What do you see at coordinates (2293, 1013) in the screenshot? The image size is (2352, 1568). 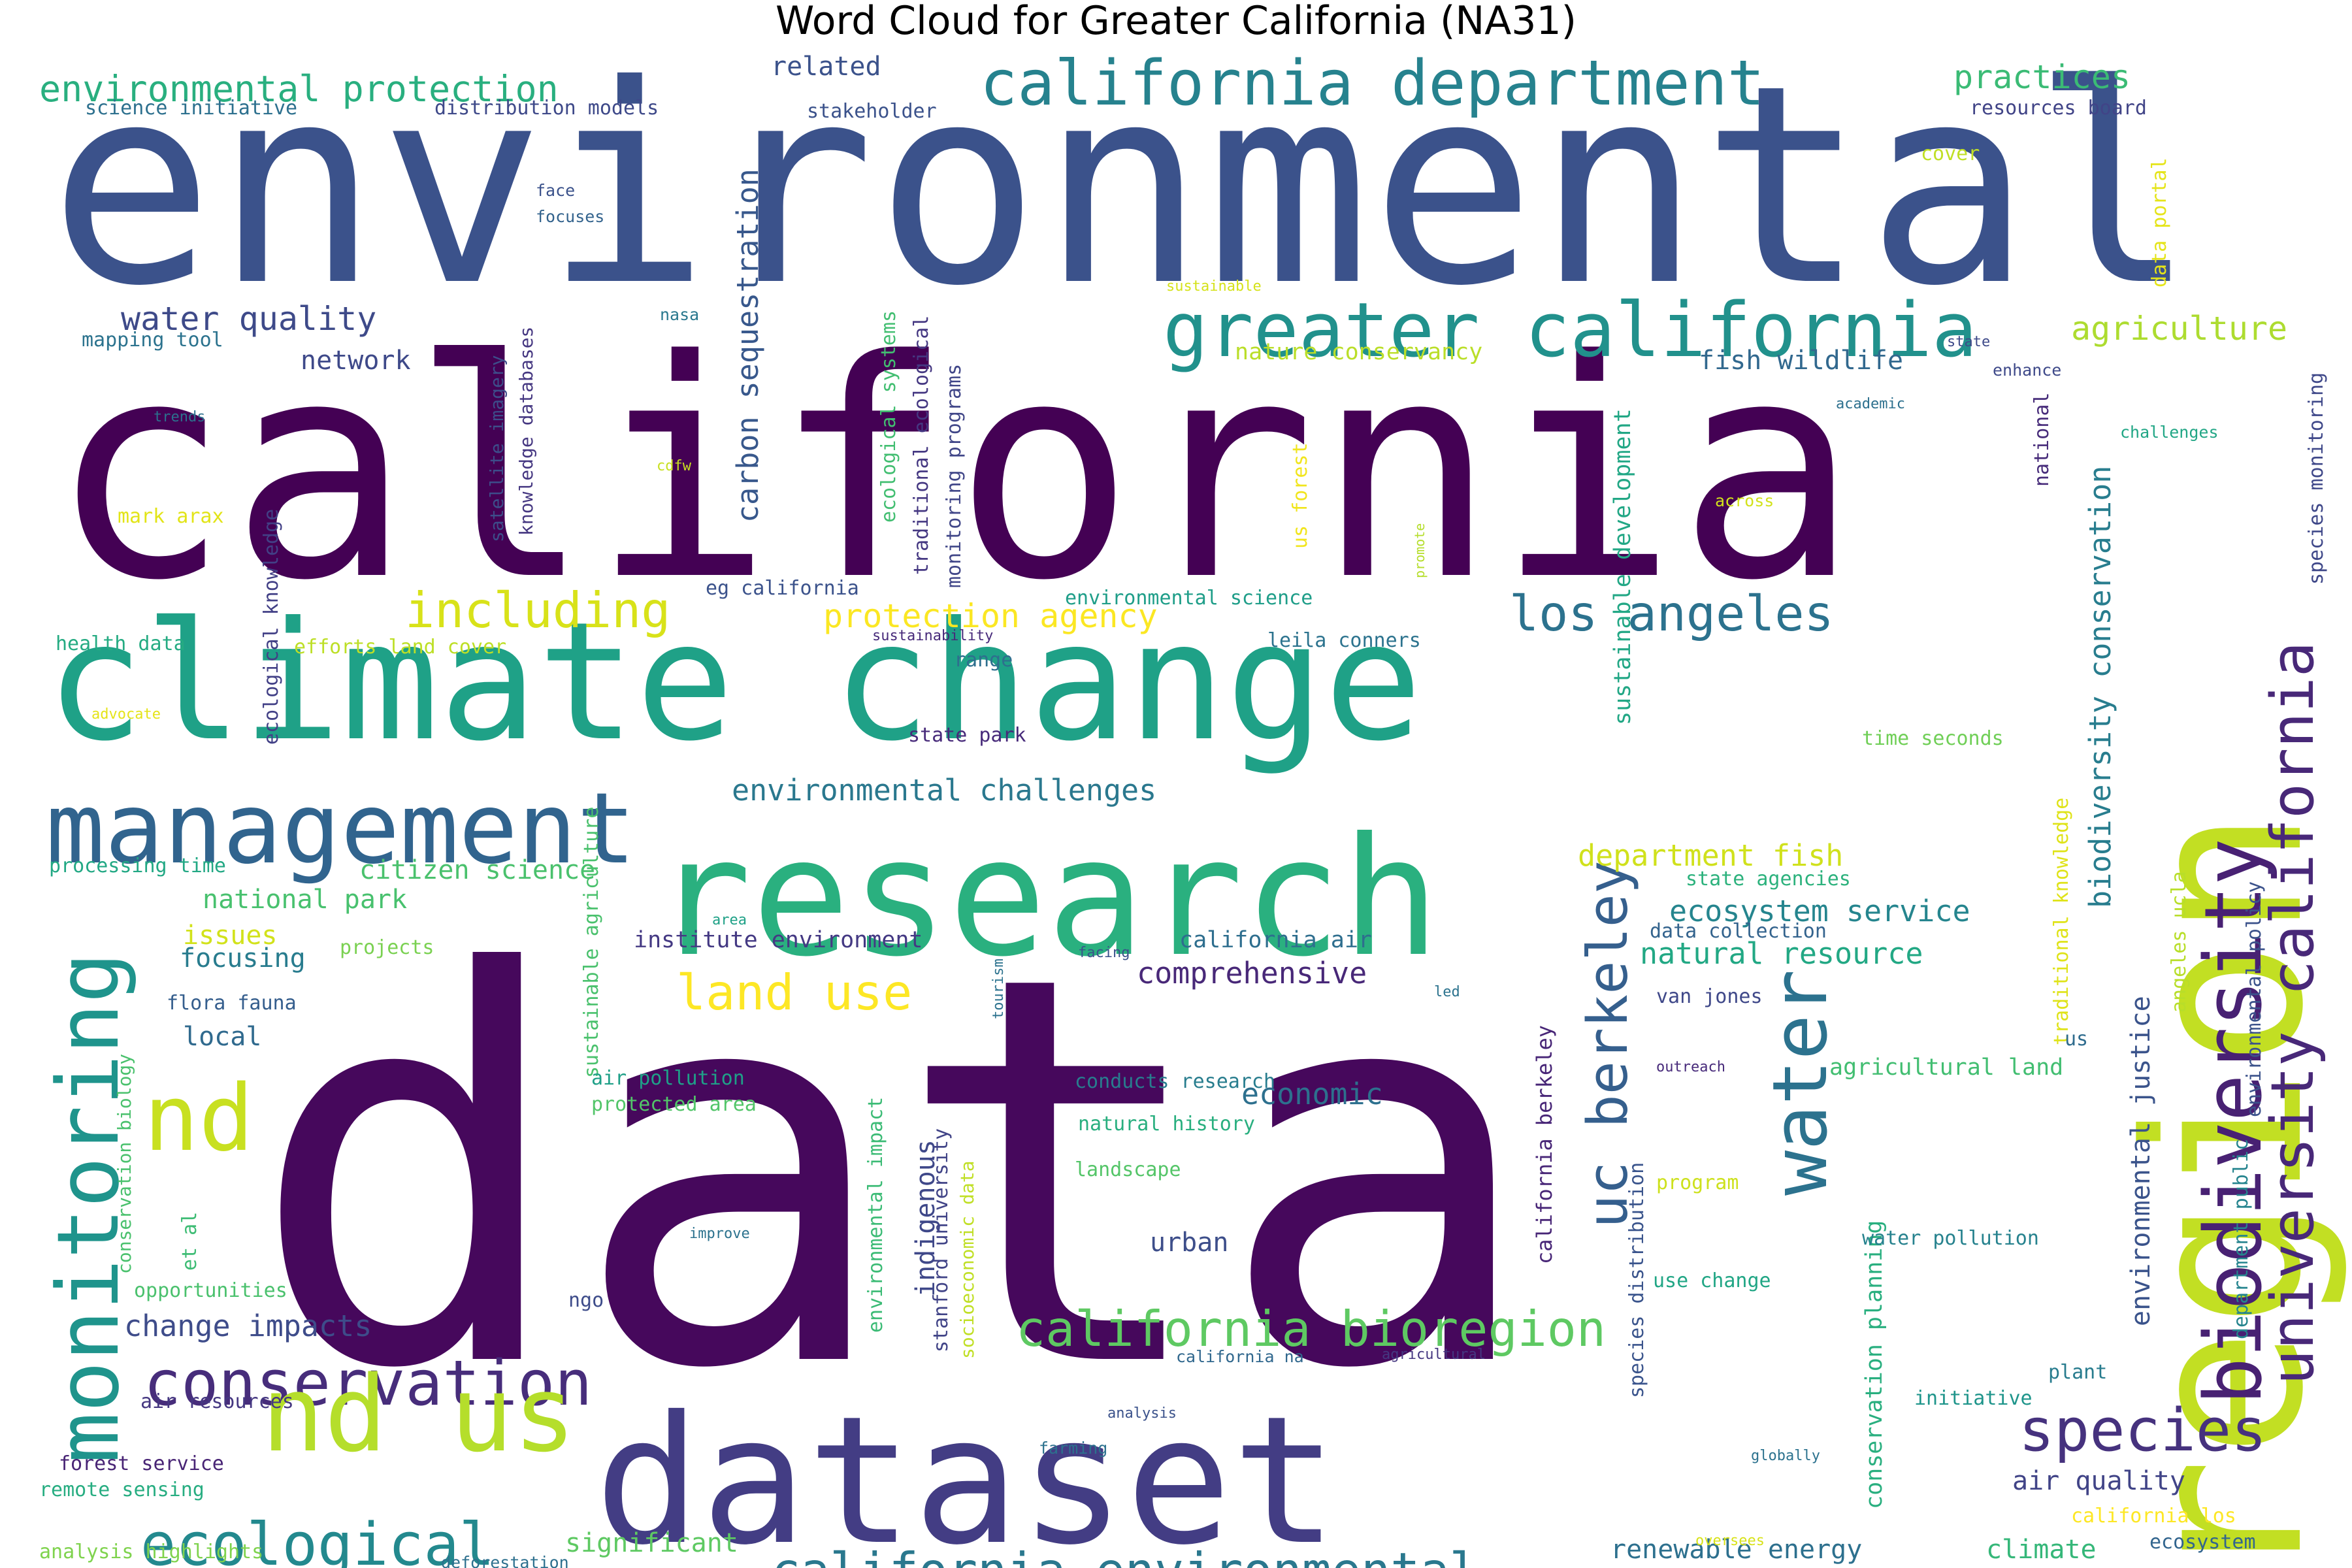 I see `cloud-word: university california` at bounding box center [2293, 1013].